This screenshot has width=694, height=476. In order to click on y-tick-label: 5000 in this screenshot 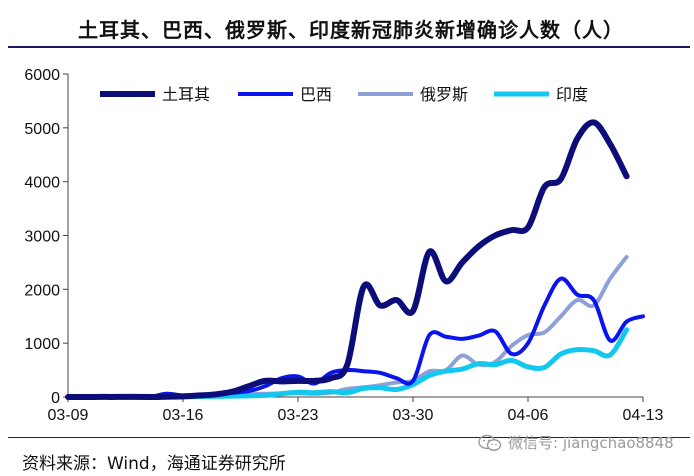, I will do `click(42, 129)`.